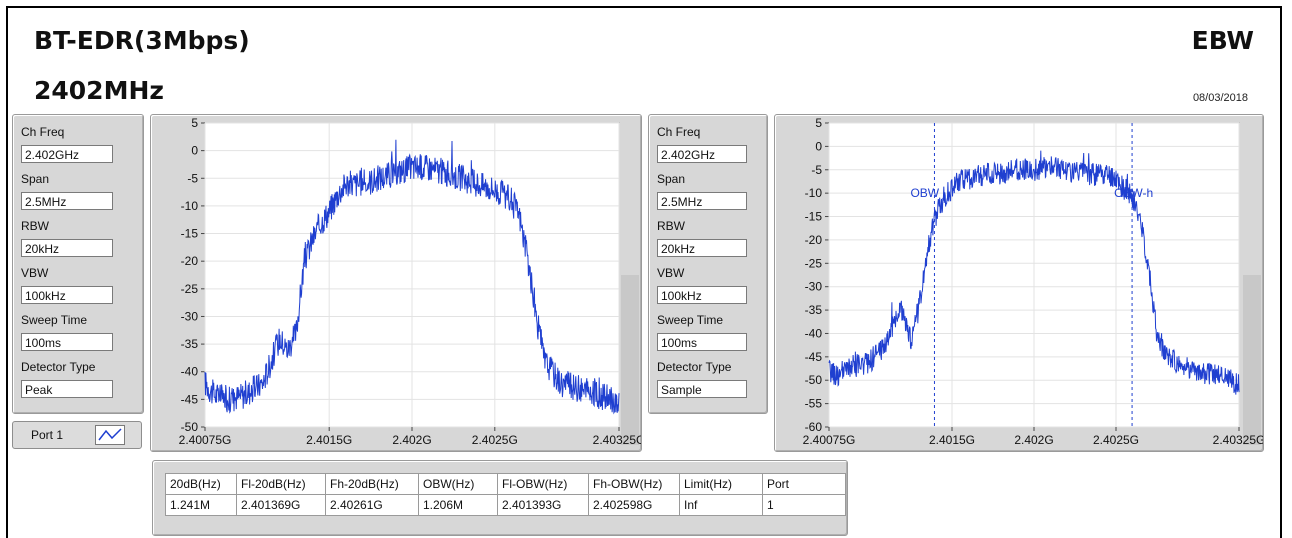 This screenshot has height=538, width=1292. What do you see at coordinates (142, 40) in the screenshot?
I see `page-title: BT-EDR(3Mbps)` at bounding box center [142, 40].